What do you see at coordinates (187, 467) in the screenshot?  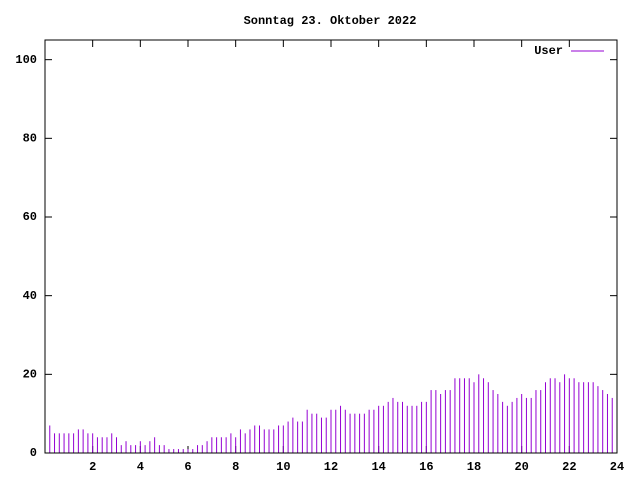 I see `x-tick-label: 6` at bounding box center [187, 467].